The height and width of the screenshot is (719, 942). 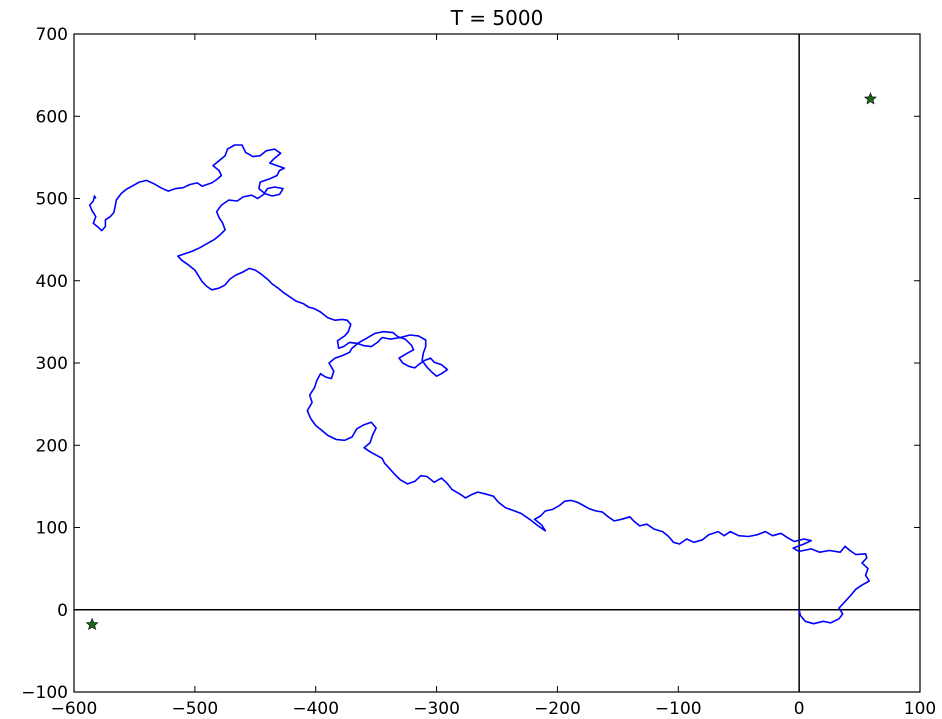 I want to click on y-tick-label: 0, so click(x=62, y=611).